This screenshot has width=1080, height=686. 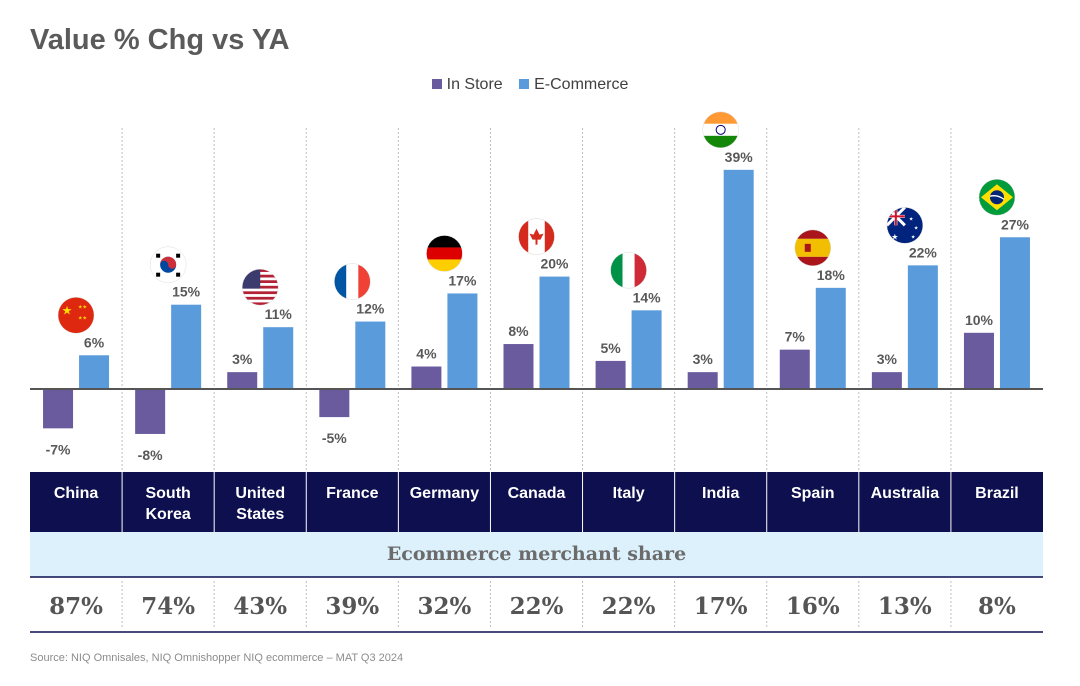 What do you see at coordinates (474, 84) in the screenshot?
I see `legend-label-in-store: In Store` at bounding box center [474, 84].